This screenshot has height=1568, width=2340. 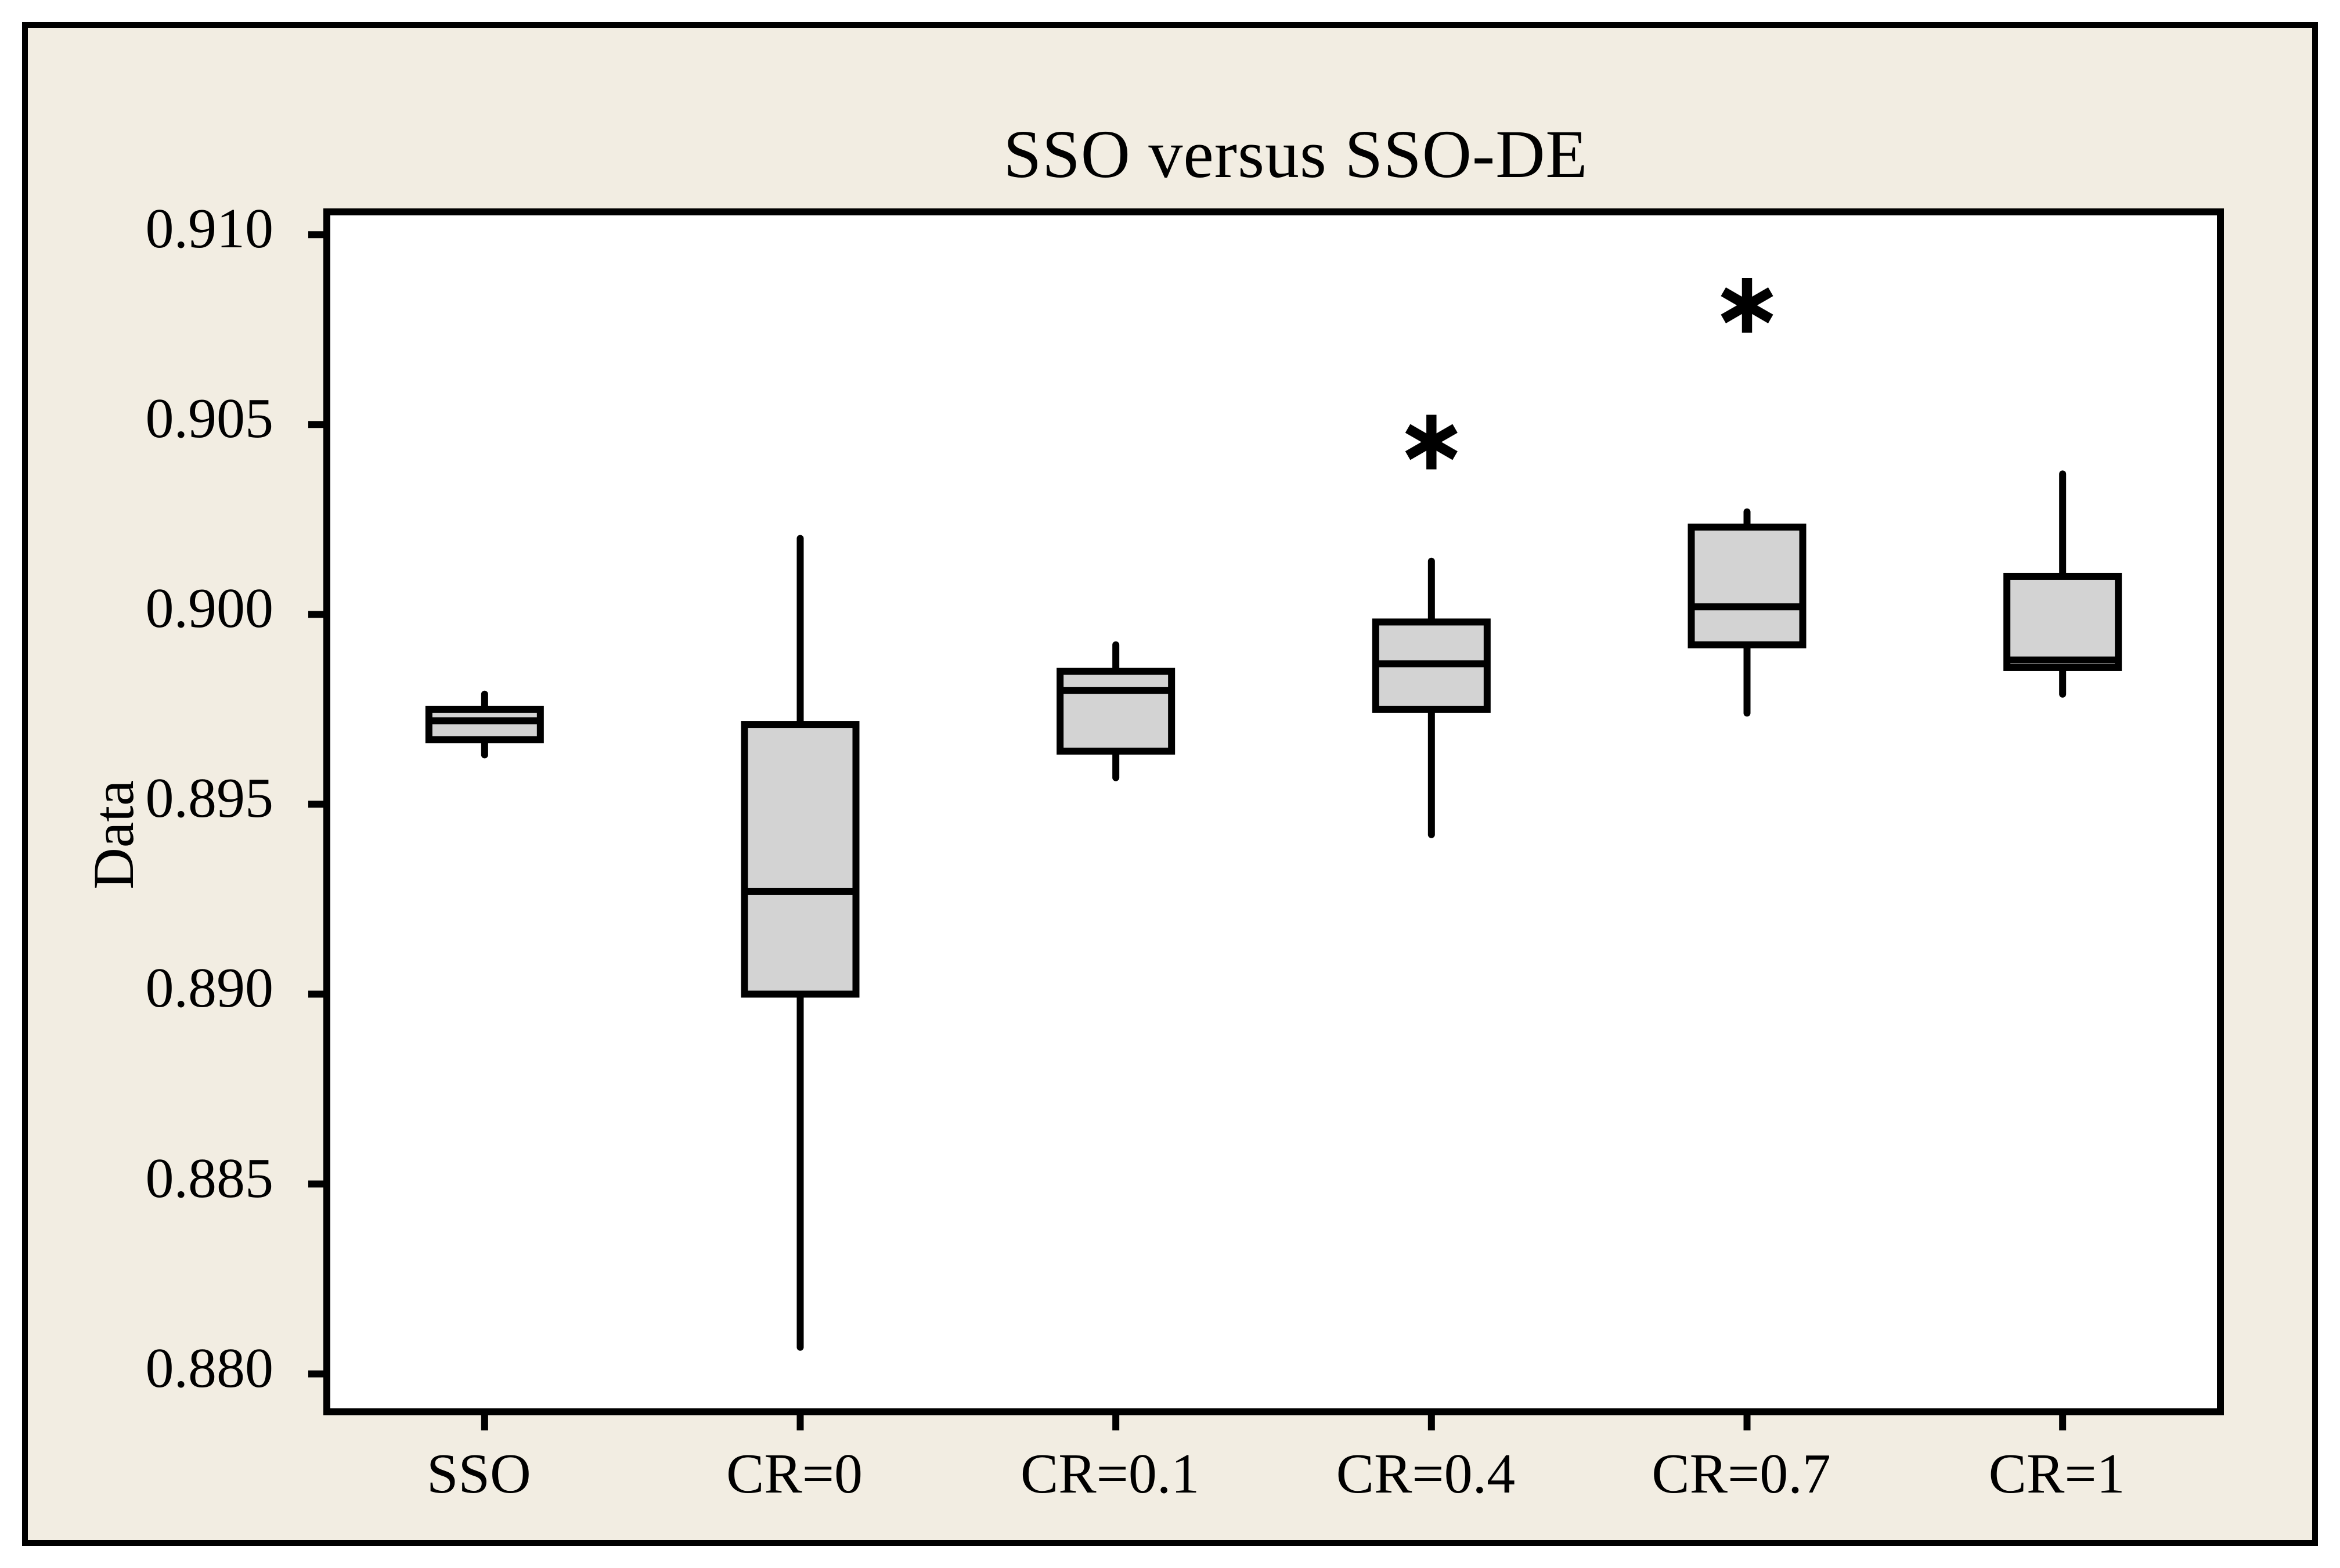 What do you see at coordinates (210, 229) in the screenshot?
I see `y-tick-label: 0.910` at bounding box center [210, 229].